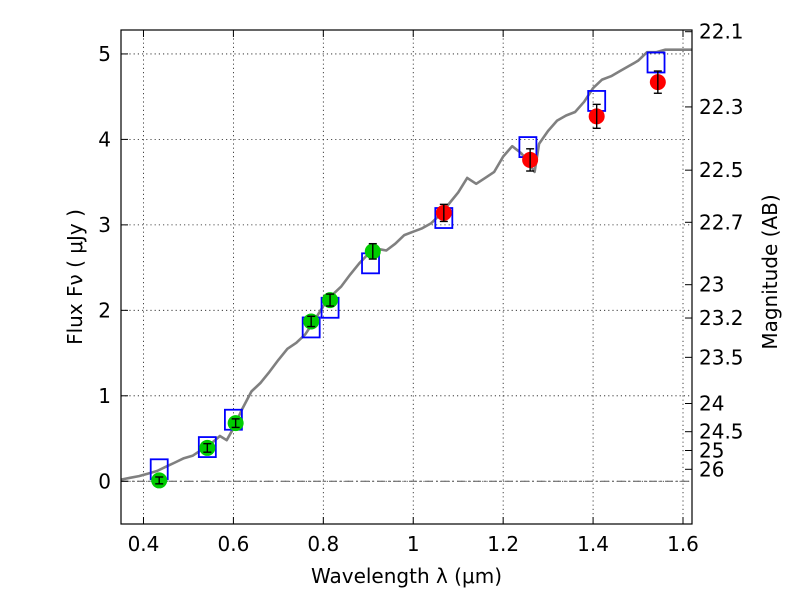  Describe the element at coordinates (721, 107) in the screenshot. I see `right-tick-label: 22.3` at that location.